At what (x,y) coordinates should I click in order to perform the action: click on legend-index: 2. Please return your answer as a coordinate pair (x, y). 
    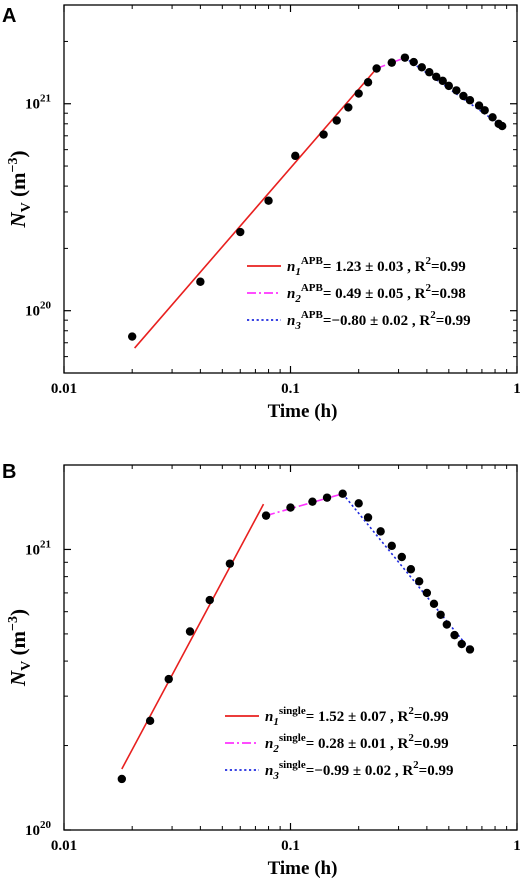
    Looking at the image, I should click on (275, 749).